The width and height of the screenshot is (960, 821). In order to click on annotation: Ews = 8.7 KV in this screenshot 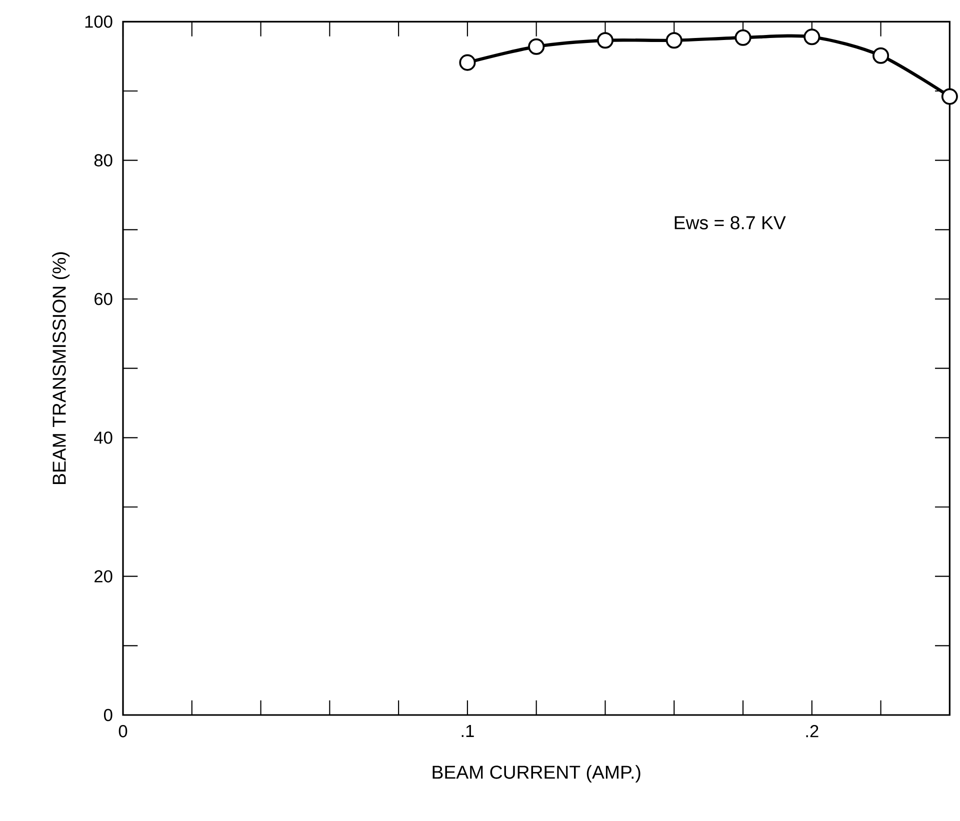, I will do `click(730, 223)`.